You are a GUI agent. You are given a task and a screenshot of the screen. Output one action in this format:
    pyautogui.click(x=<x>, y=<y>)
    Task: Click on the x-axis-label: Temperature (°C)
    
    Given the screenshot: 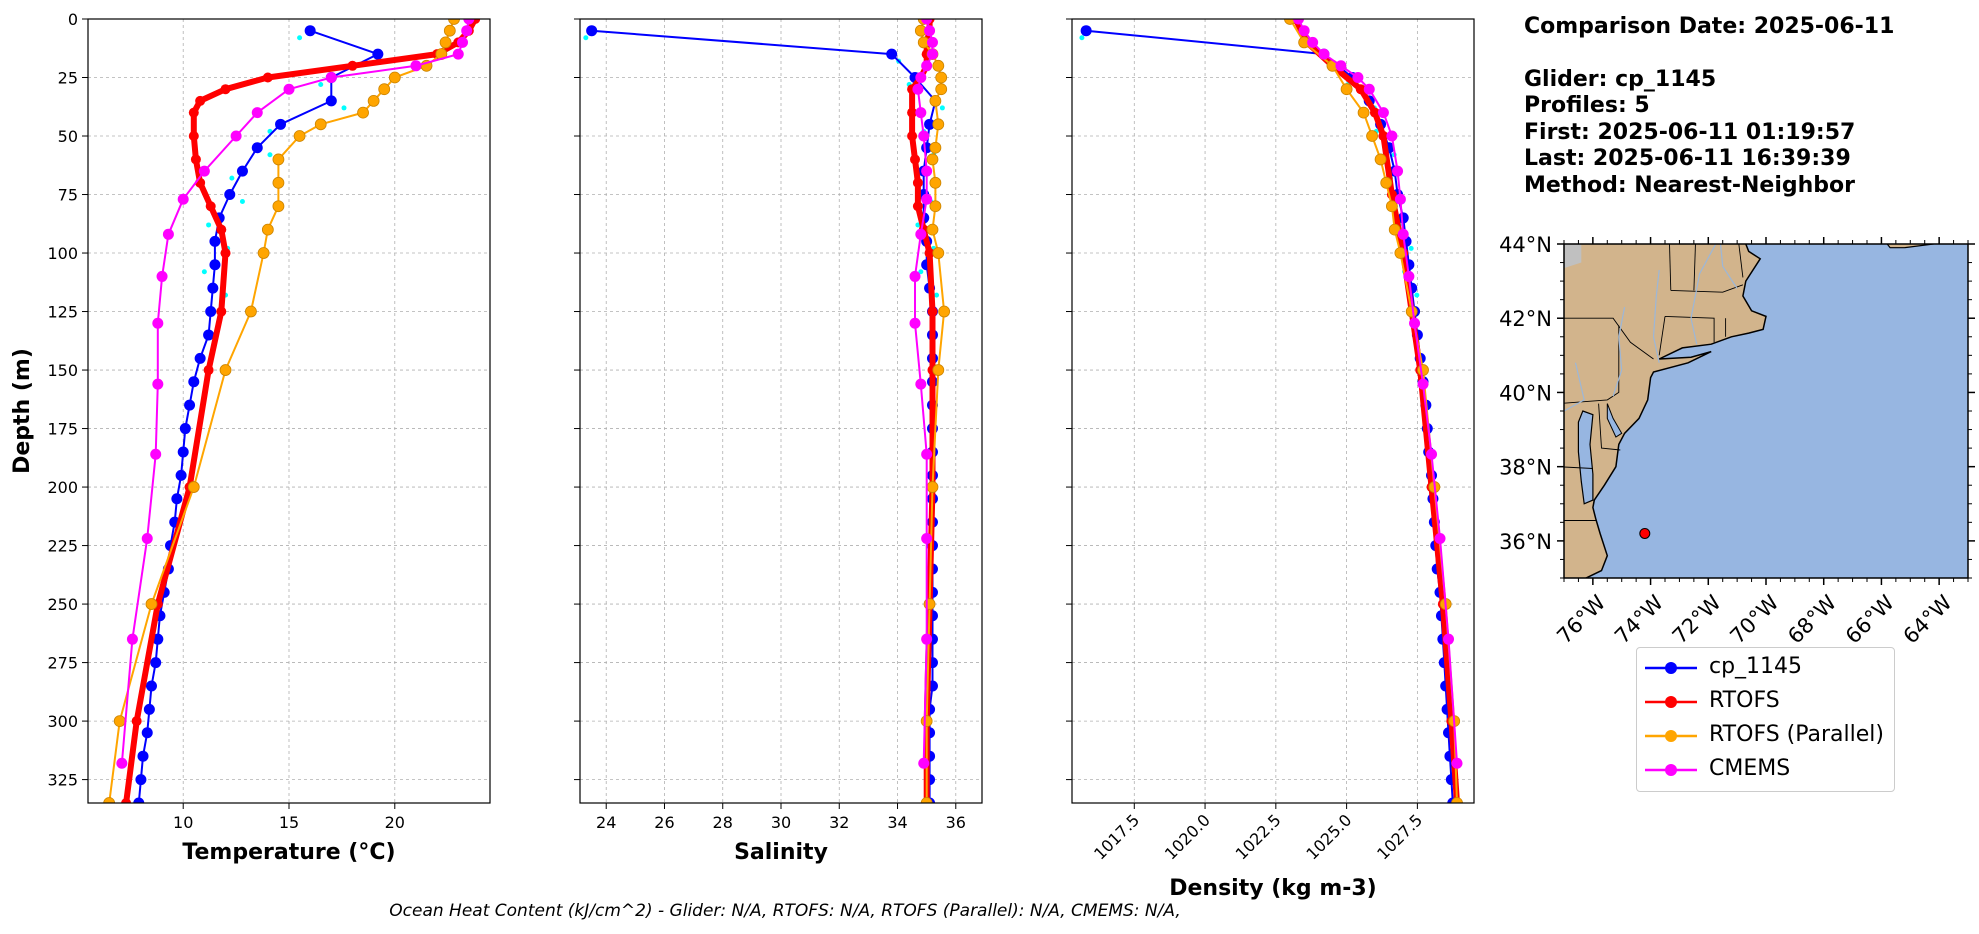 What is the action you would take?
    pyautogui.click(x=288, y=852)
    